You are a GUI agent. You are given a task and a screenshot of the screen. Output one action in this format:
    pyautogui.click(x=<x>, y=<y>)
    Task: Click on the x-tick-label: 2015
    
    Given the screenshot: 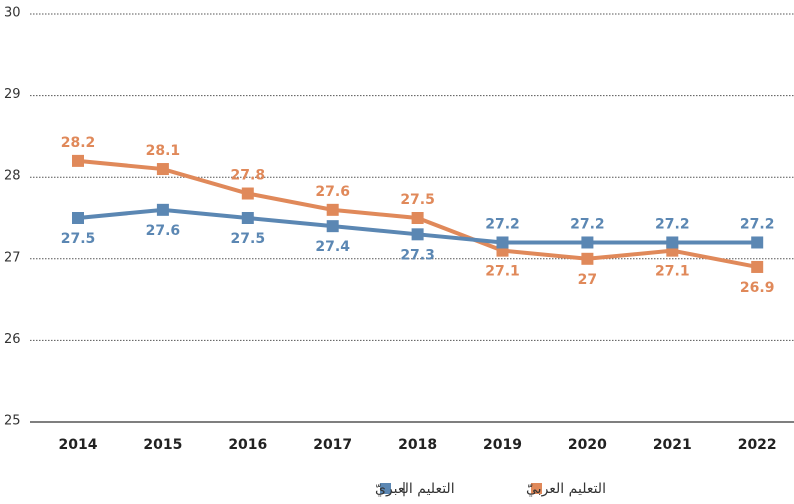 What is the action you would take?
    pyautogui.click(x=162, y=445)
    